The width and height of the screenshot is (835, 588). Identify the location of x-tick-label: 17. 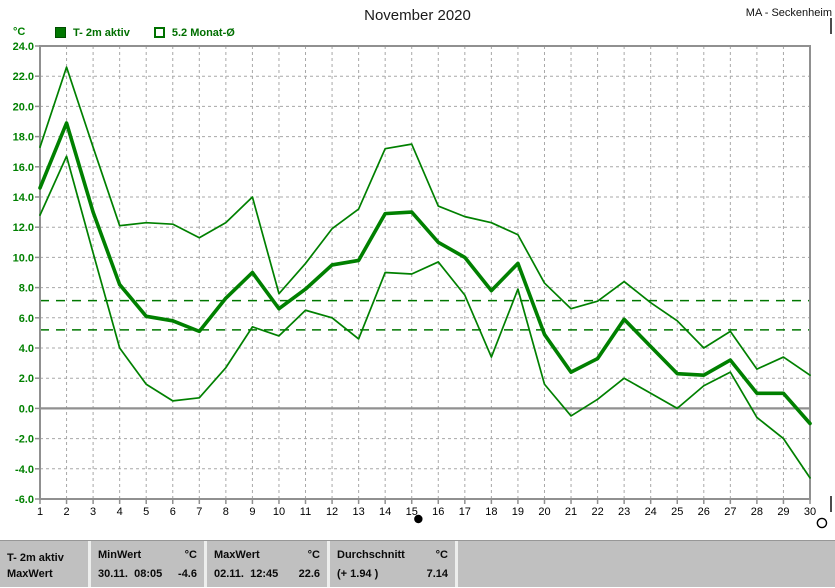
(465, 512).